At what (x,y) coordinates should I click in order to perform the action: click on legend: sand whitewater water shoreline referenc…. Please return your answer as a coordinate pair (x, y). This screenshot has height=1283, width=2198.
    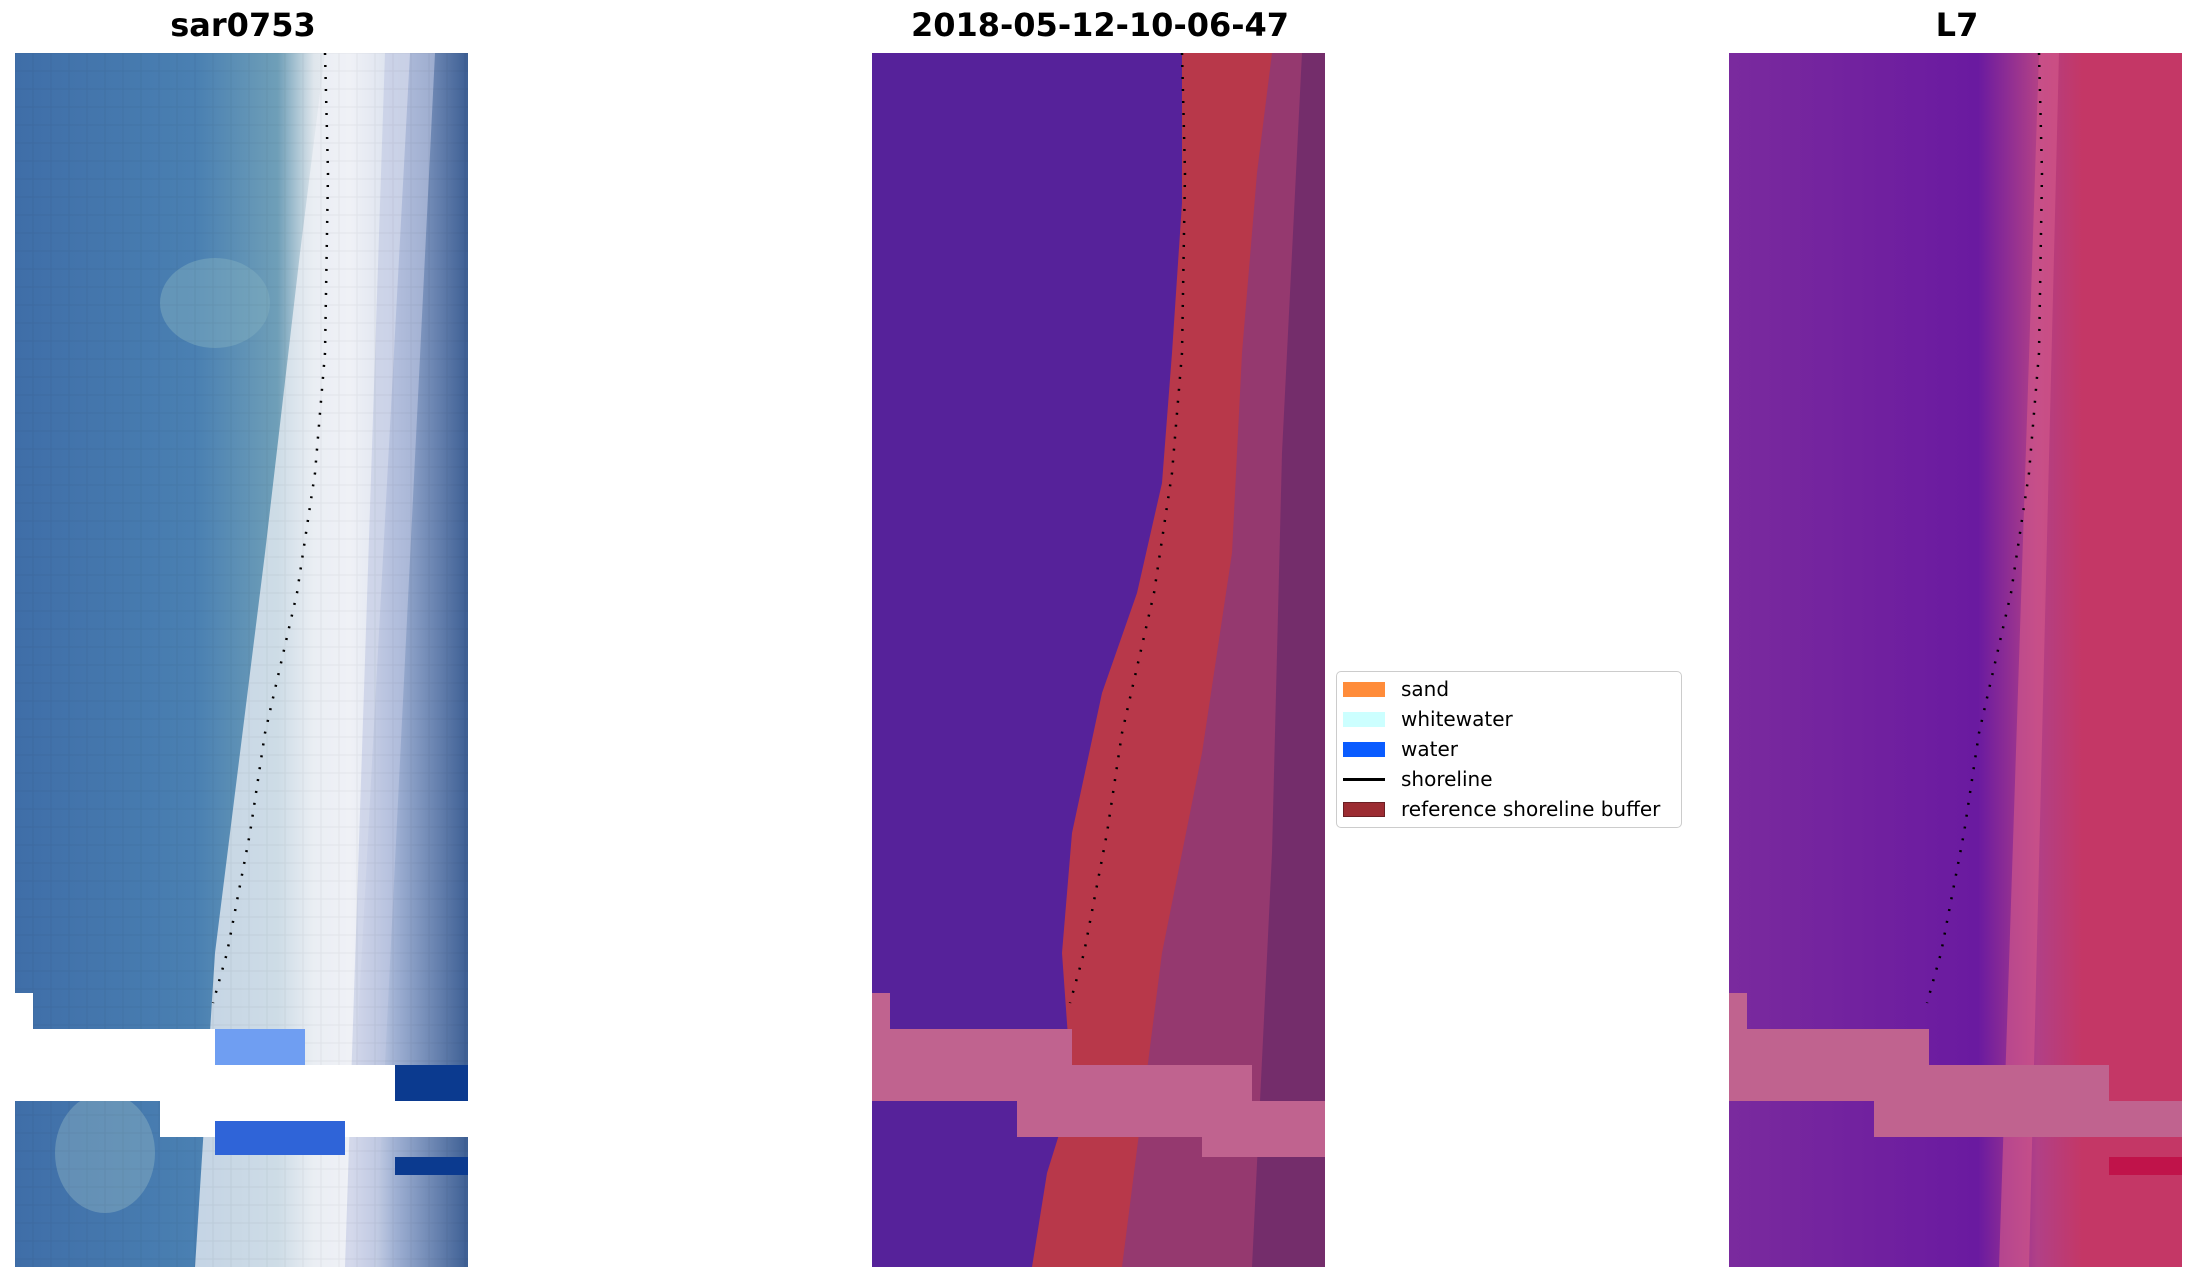
    Looking at the image, I should click on (1509, 749).